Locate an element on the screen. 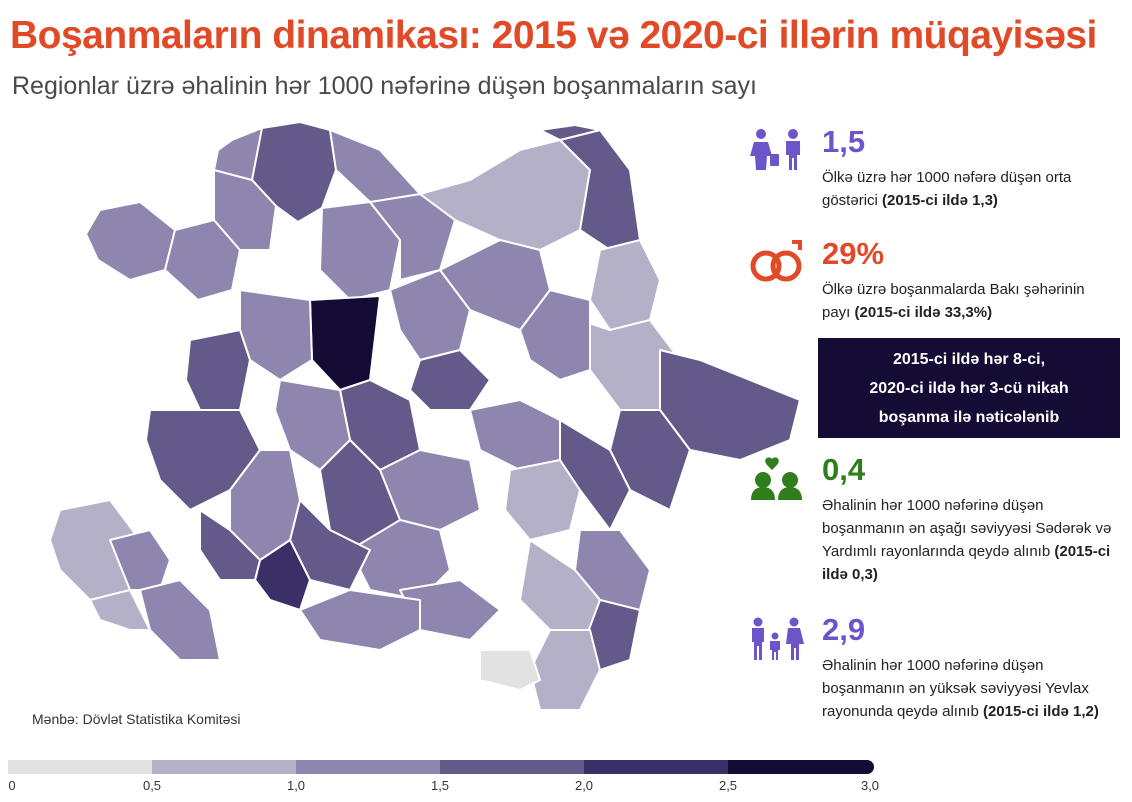 This screenshot has width=1132, height=802. legend-tick: 2,5 is located at coordinates (728, 785).